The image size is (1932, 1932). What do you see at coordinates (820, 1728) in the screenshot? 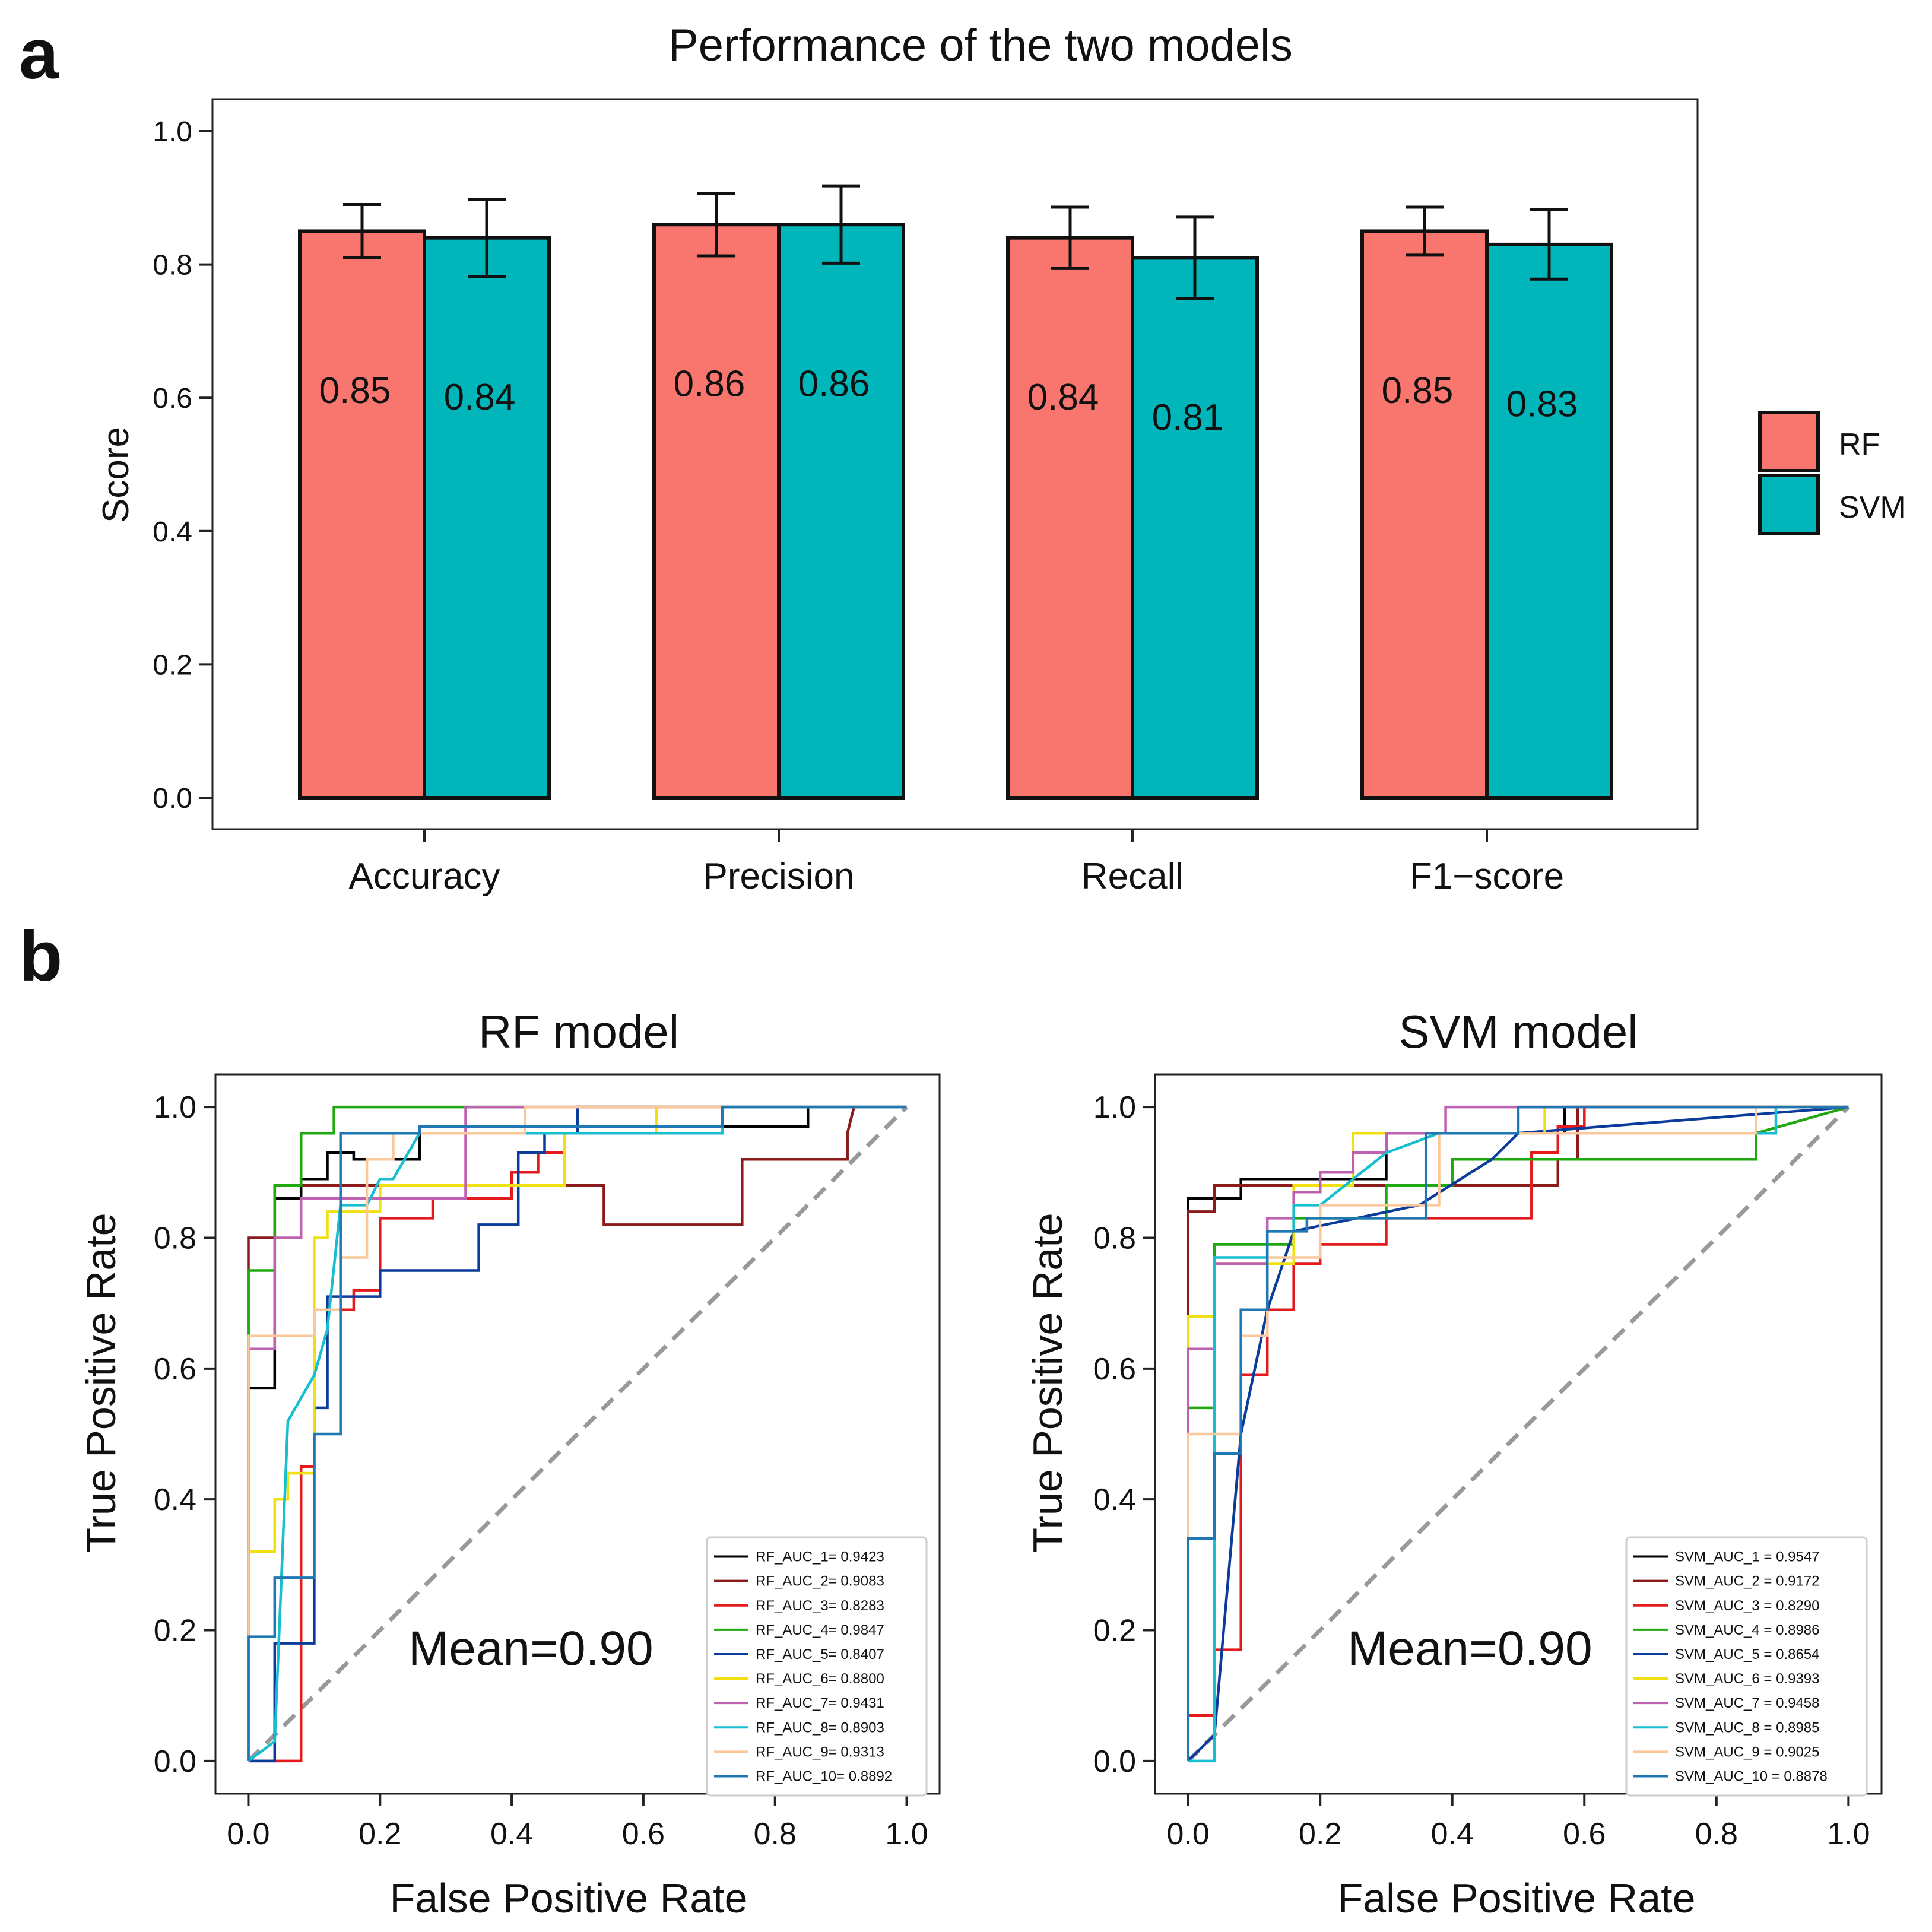
I see `legend-label-8: RF_AUC_8= 0.8903` at bounding box center [820, 1728].